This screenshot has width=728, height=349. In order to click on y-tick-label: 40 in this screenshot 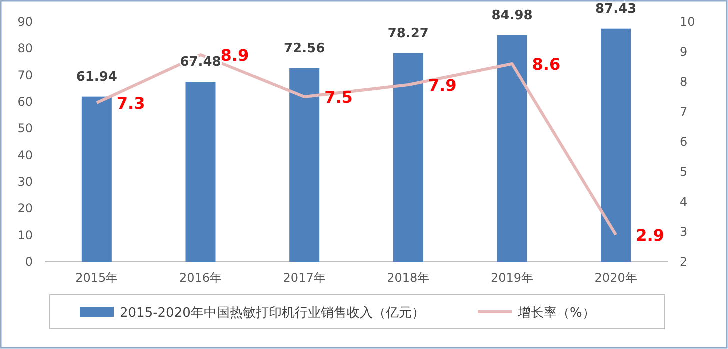, I will do `click(25, 155)`.